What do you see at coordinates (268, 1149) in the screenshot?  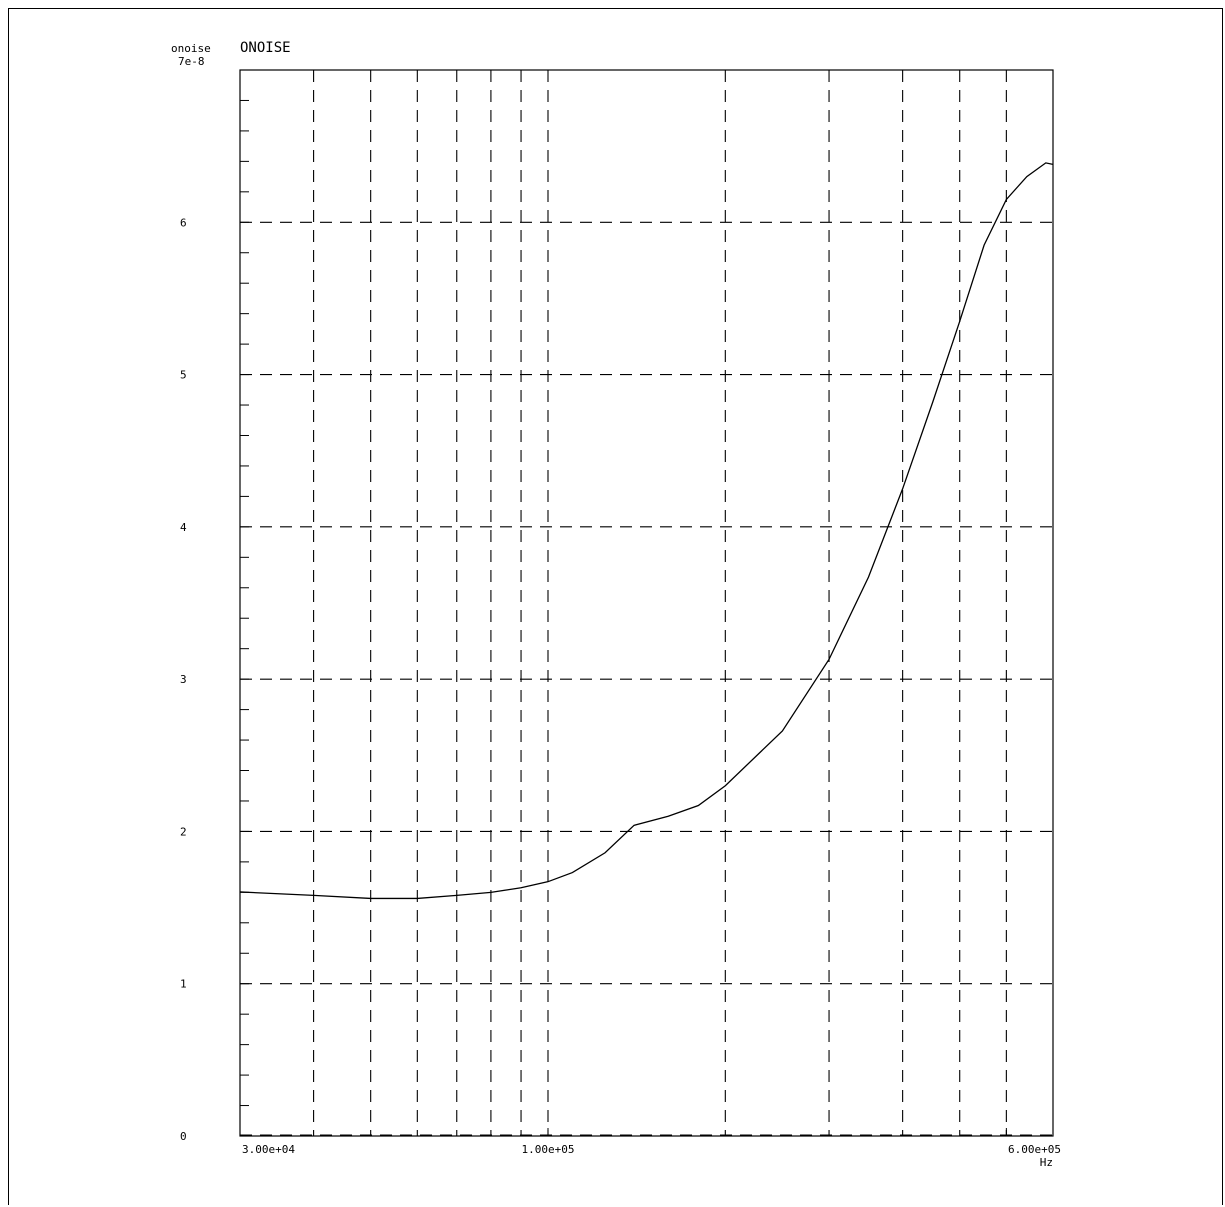 I see `x-tick-label: 3.00e+04` at bounding box center [268, 1149].